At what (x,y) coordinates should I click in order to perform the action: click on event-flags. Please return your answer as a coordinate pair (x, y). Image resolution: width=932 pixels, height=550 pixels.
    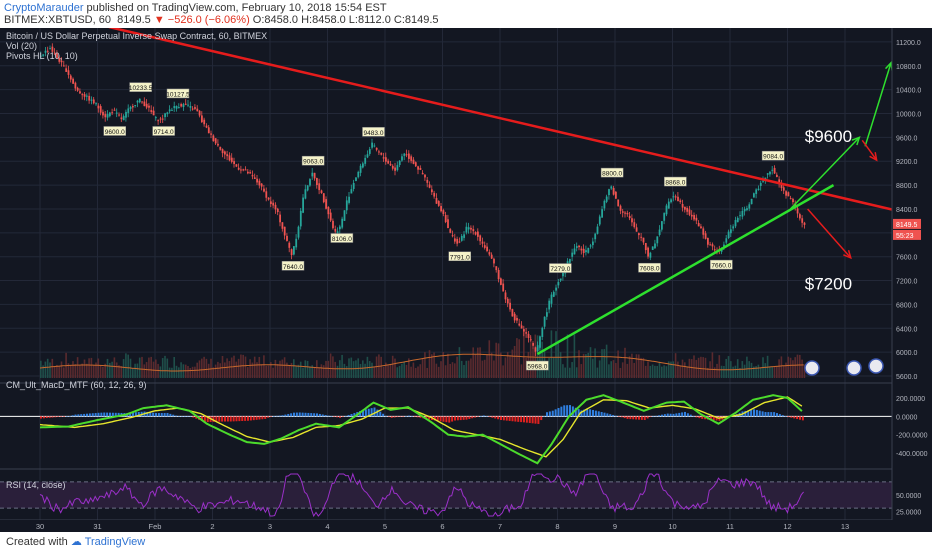
    Looking at the image, I should click on (844, 367).